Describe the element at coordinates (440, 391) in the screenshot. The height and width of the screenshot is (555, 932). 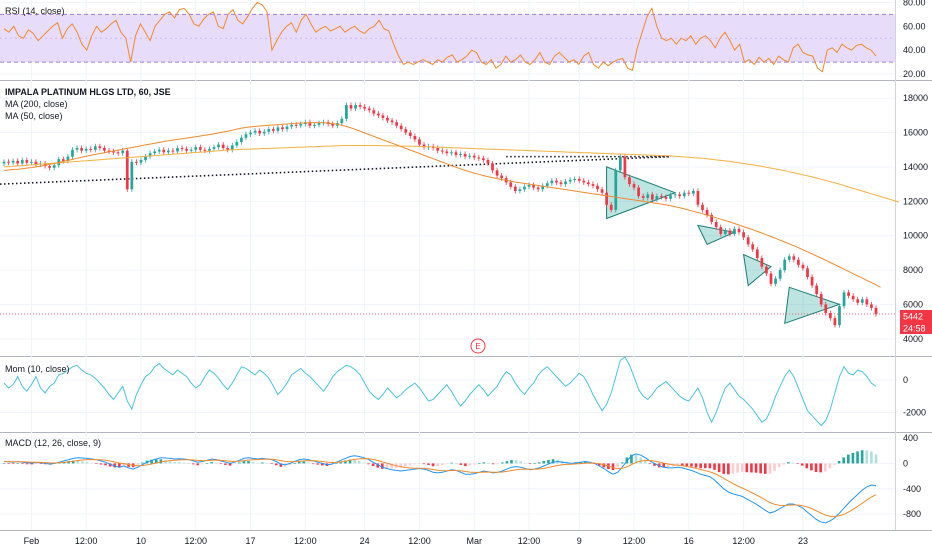
I see `momentum-line` at that location.